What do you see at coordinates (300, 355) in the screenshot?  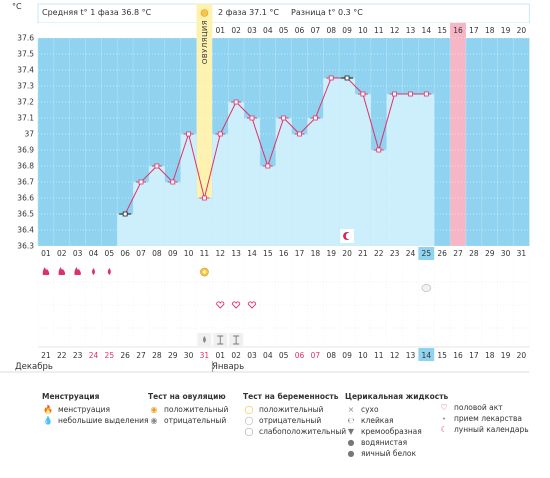 I see `date-label: 06` at bounding box center [300, 355].